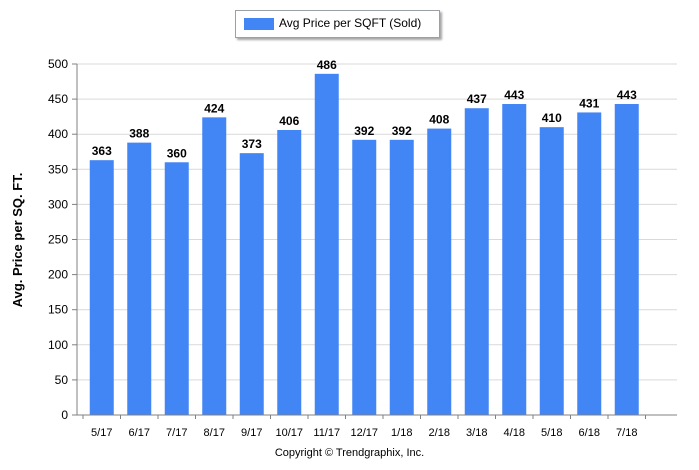 This screenshot has height=470, width=699. Describe the element at coordinates (552, 118) in the screenshot. I see `bar-data-label: 410` at that location.